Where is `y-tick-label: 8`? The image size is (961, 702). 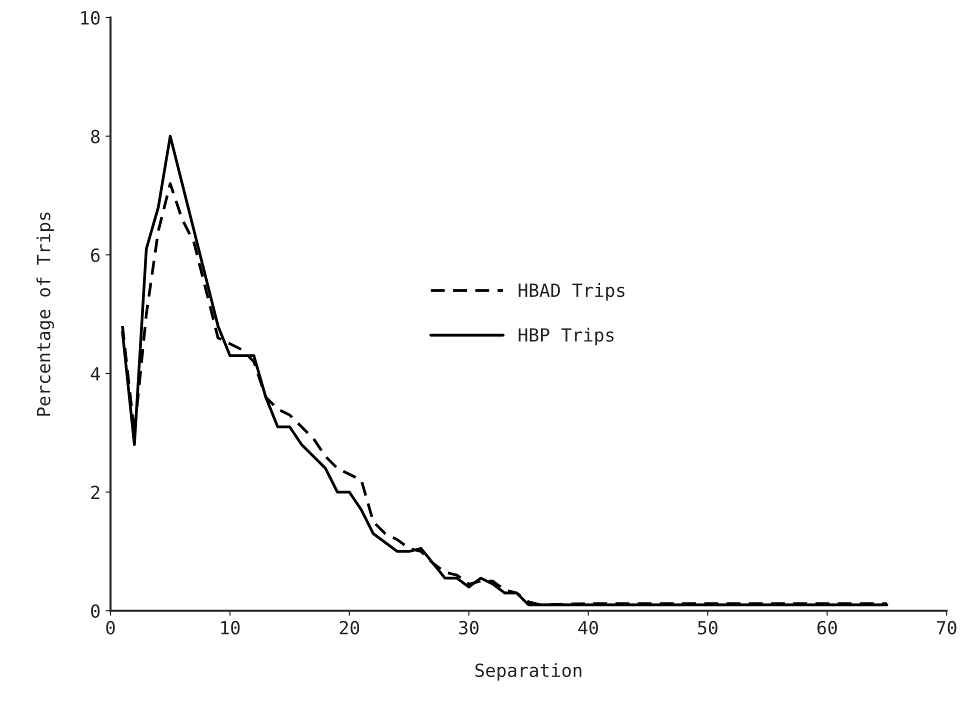 y-tick-label: 8 is located at coordinates (95, 137).